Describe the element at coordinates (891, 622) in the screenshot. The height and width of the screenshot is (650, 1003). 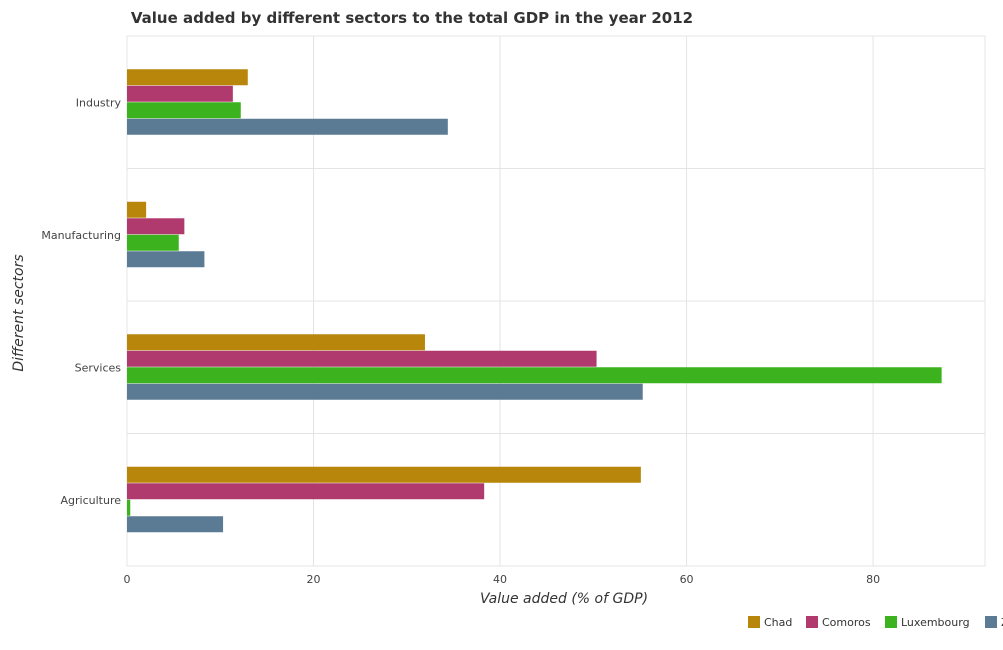
I see `legend-swatch-luxembourg` at that location.